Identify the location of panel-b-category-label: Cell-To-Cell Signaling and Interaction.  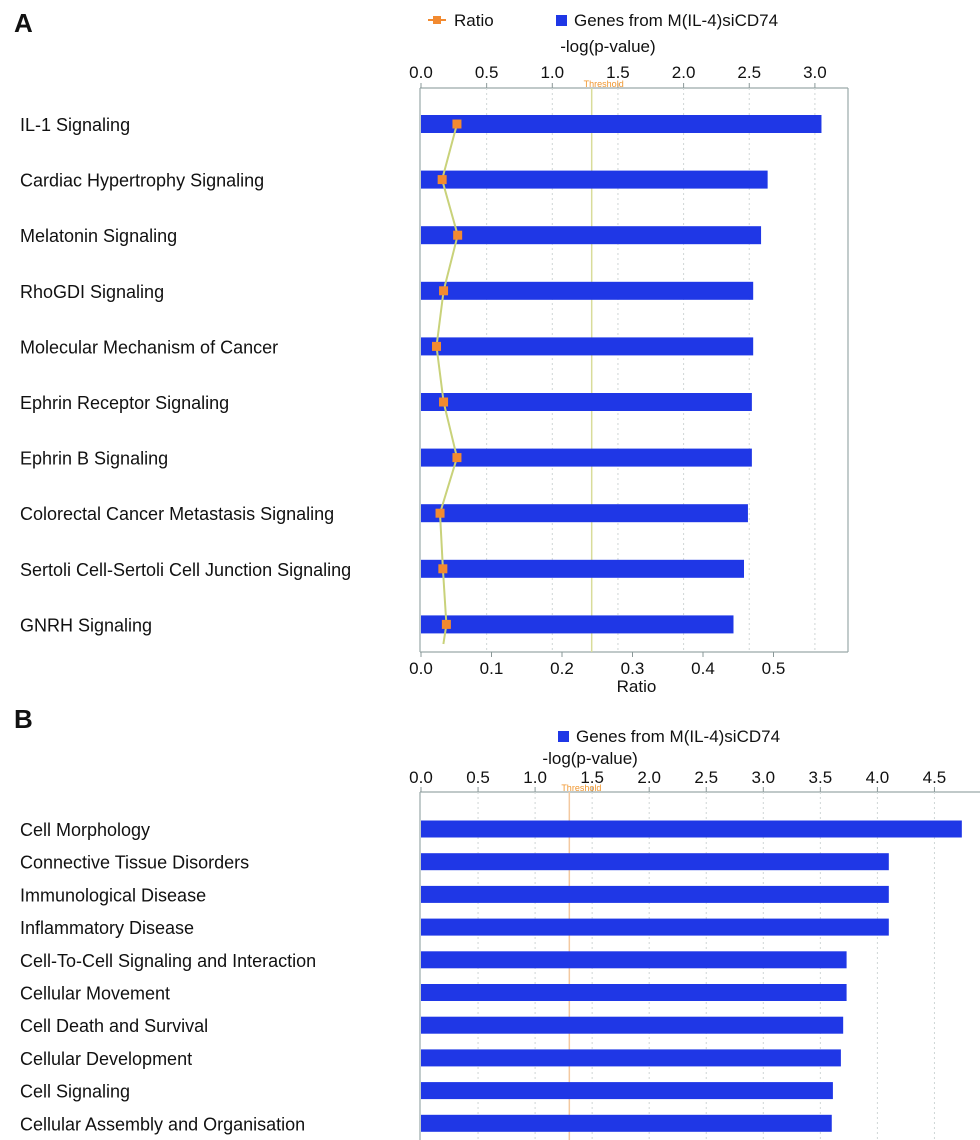
(168, 961).